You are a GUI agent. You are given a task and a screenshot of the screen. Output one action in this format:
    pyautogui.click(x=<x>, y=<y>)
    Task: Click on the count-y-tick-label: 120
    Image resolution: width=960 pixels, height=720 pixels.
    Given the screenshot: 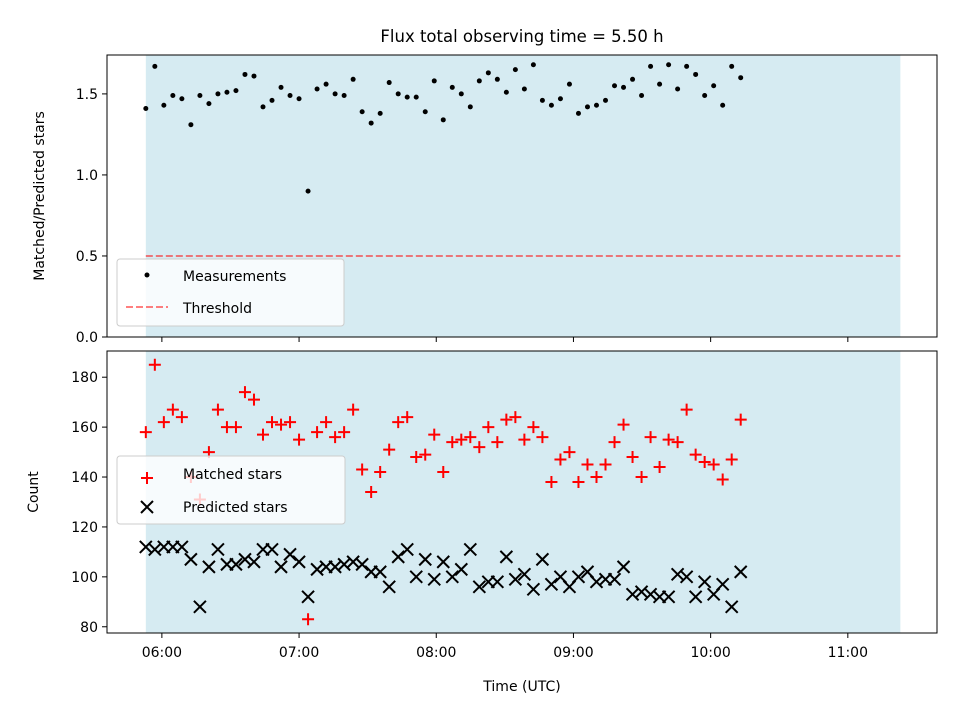 What is the action you would take?
    pyautogui.click(x=84, y=528)
    